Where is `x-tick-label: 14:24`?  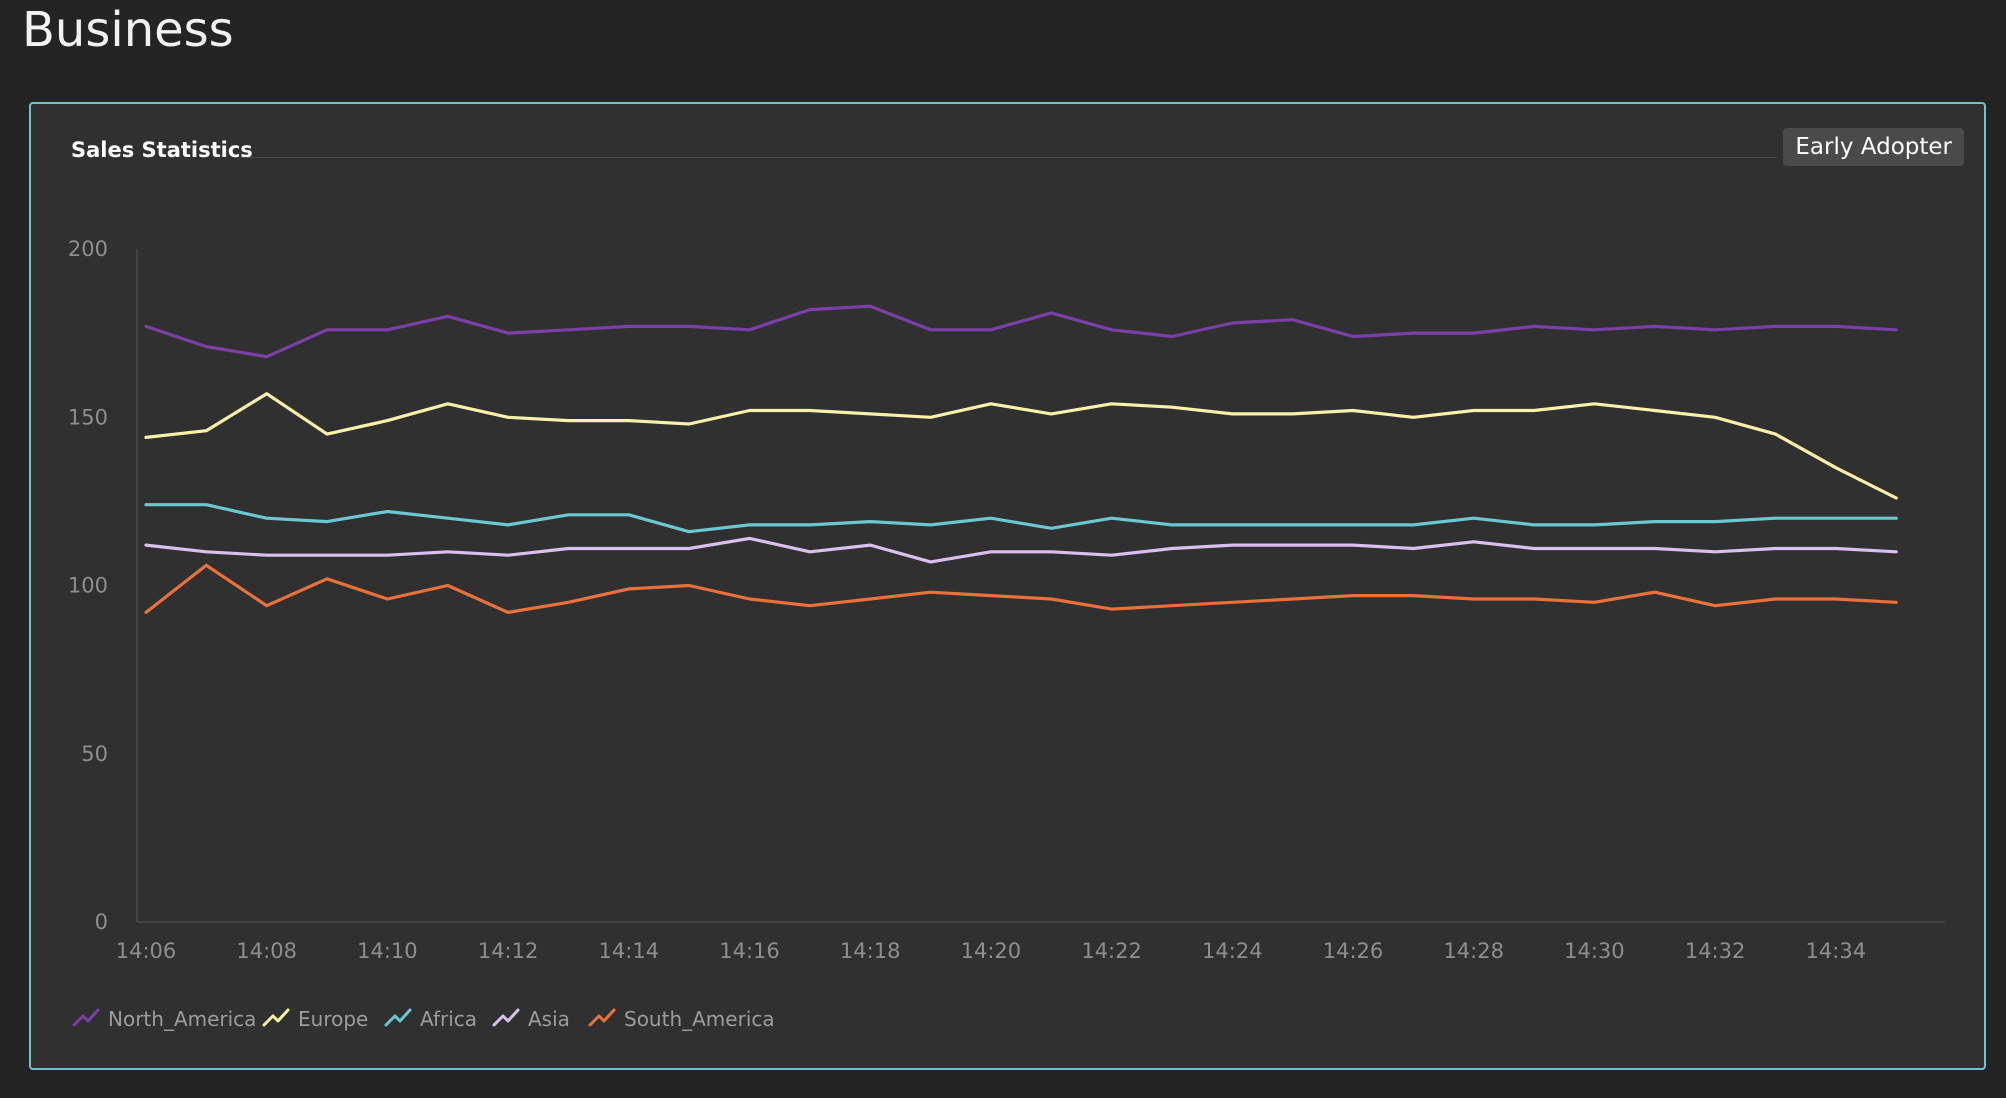
x-tick-label: 14:24 is located at coordinates (1232, 951).